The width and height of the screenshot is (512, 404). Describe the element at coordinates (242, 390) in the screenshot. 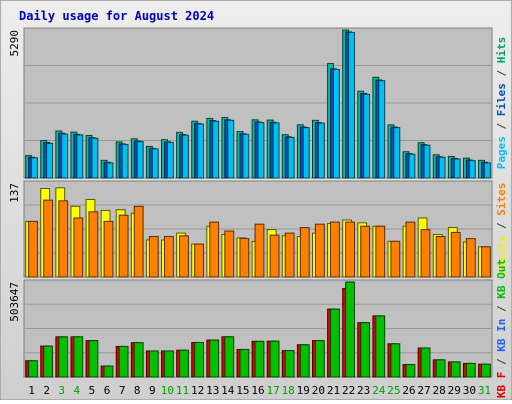

I see `x-tick-label: 15` at that location.